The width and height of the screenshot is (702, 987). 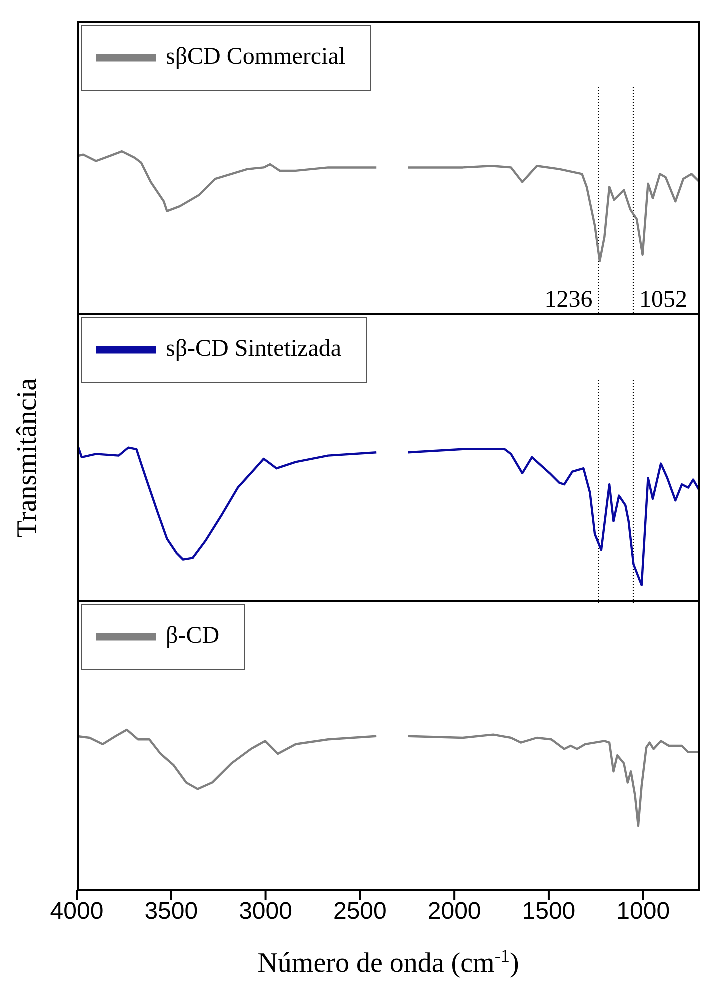 I want to click on x-tick-label: 2000, so click(x=455, y=912).